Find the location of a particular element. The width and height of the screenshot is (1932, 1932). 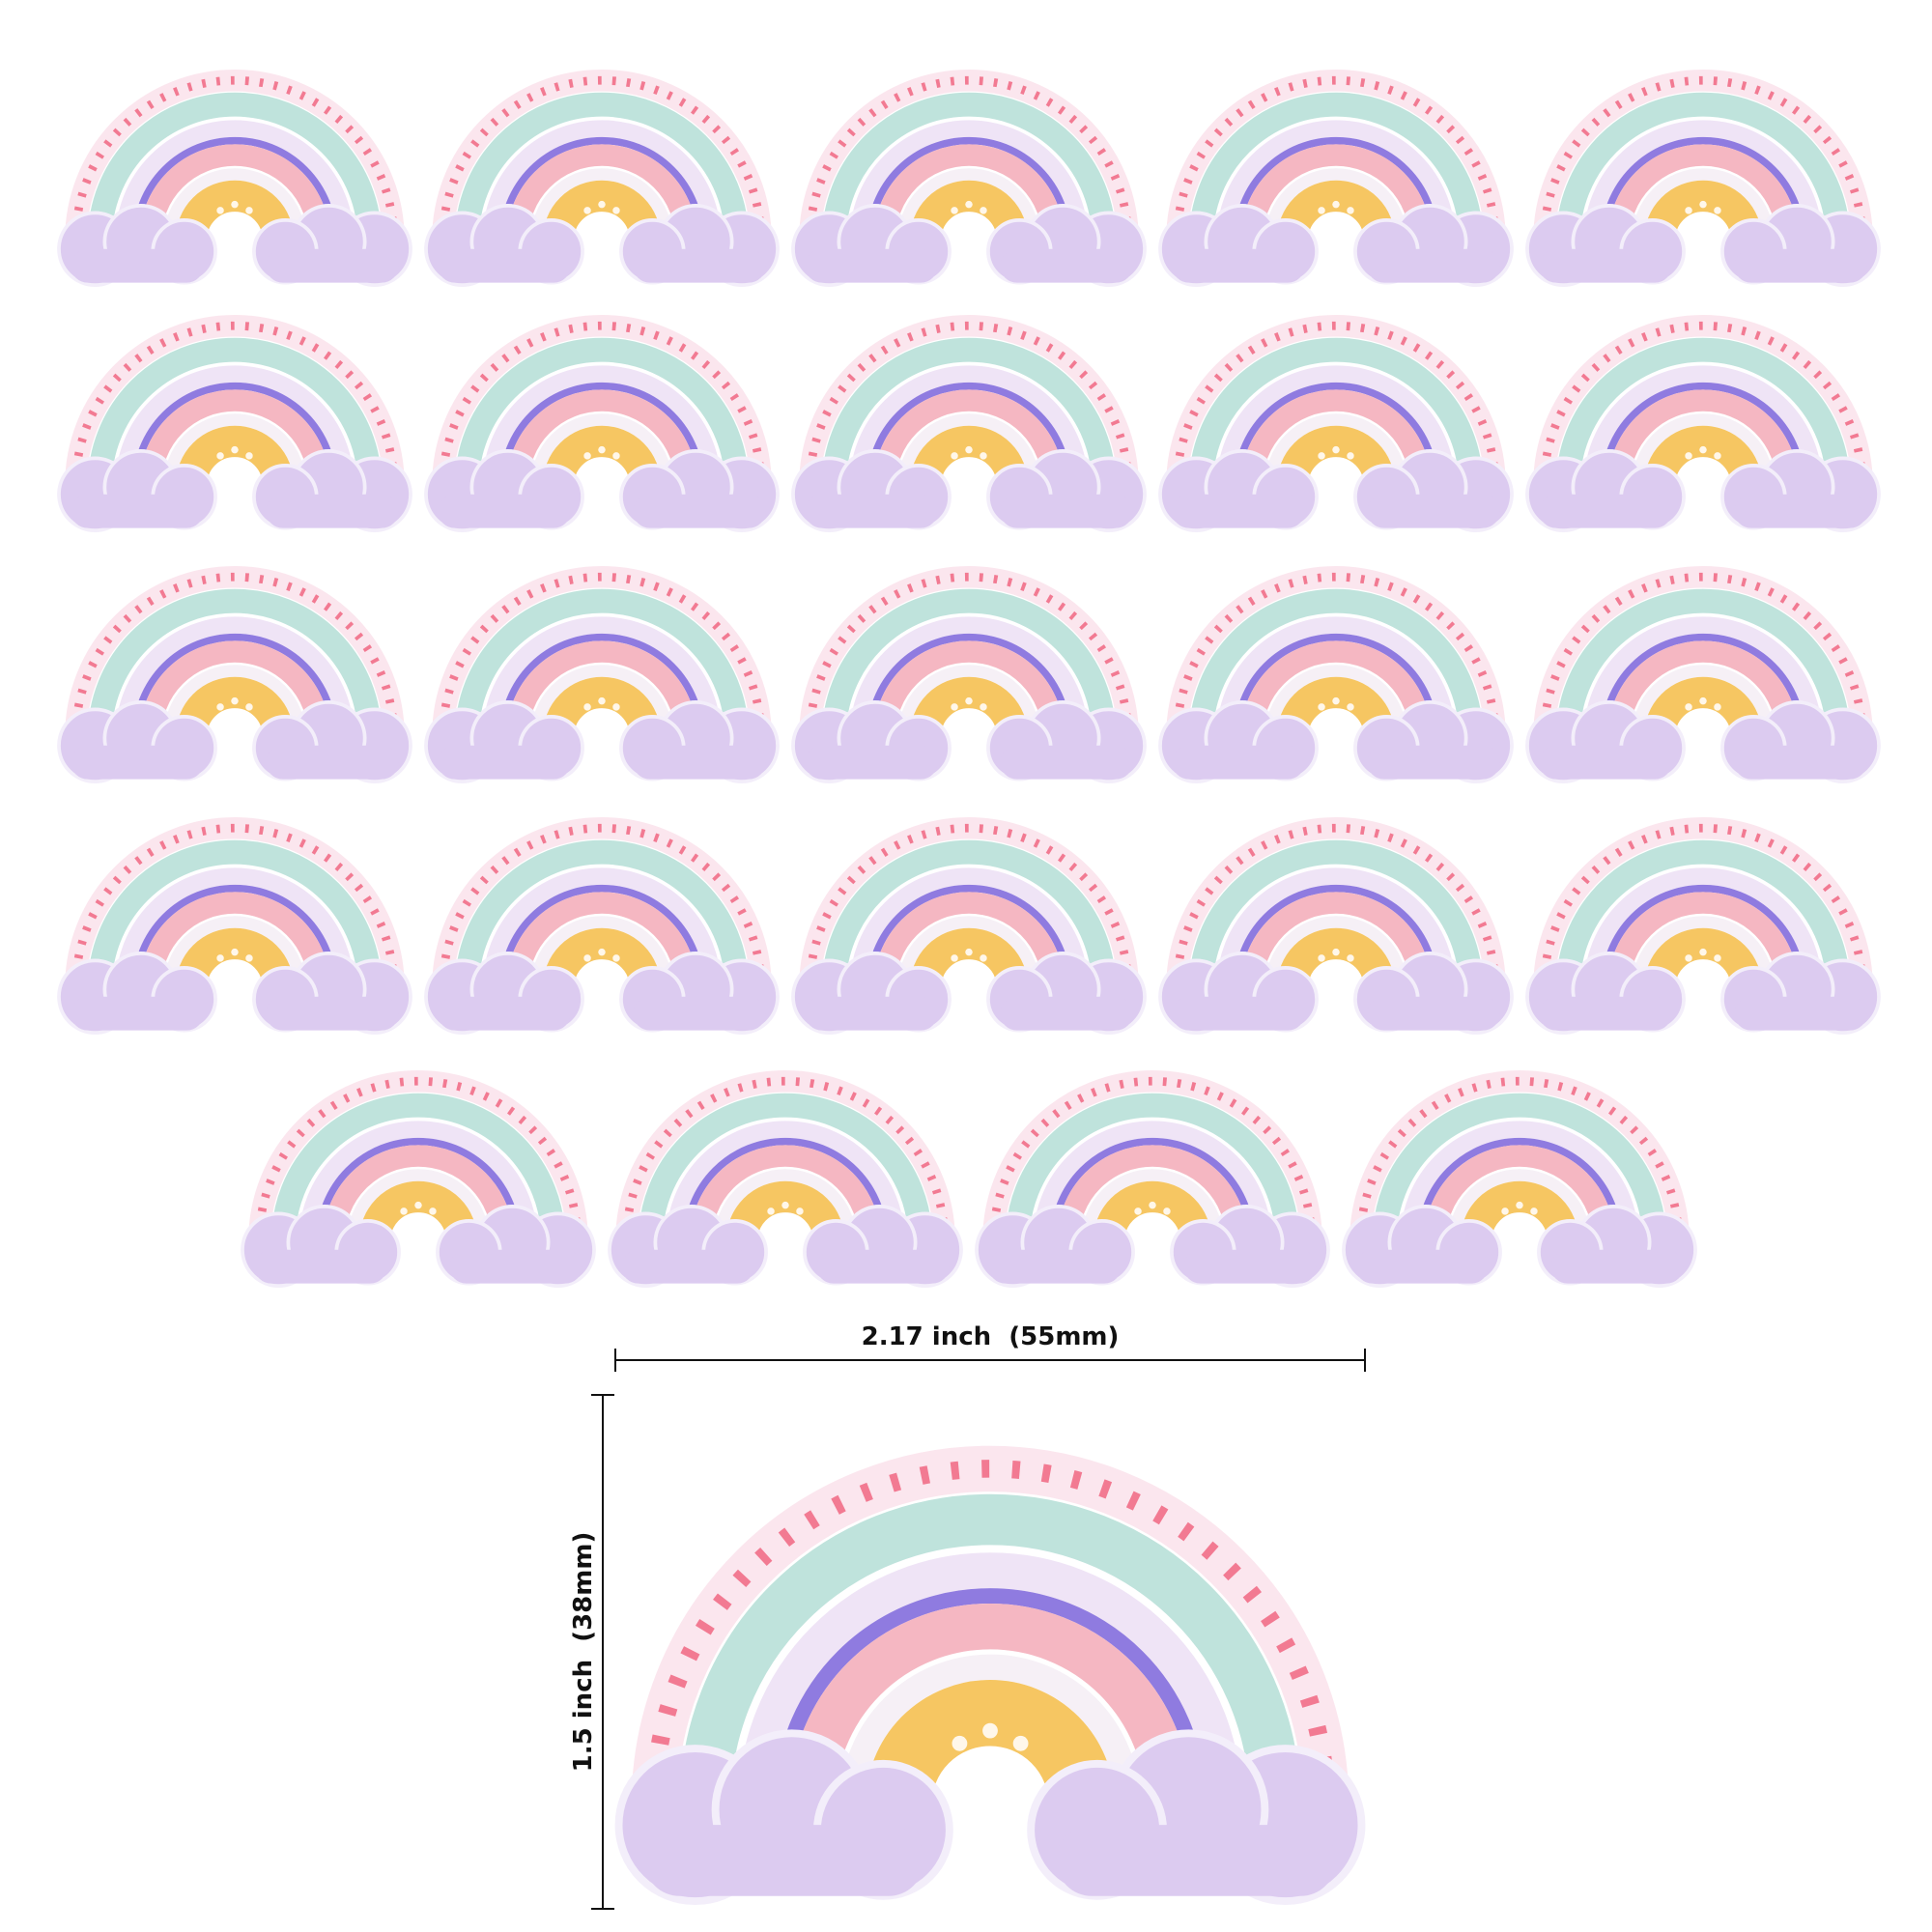

large-sticker is located at coordinates (990, 1684).